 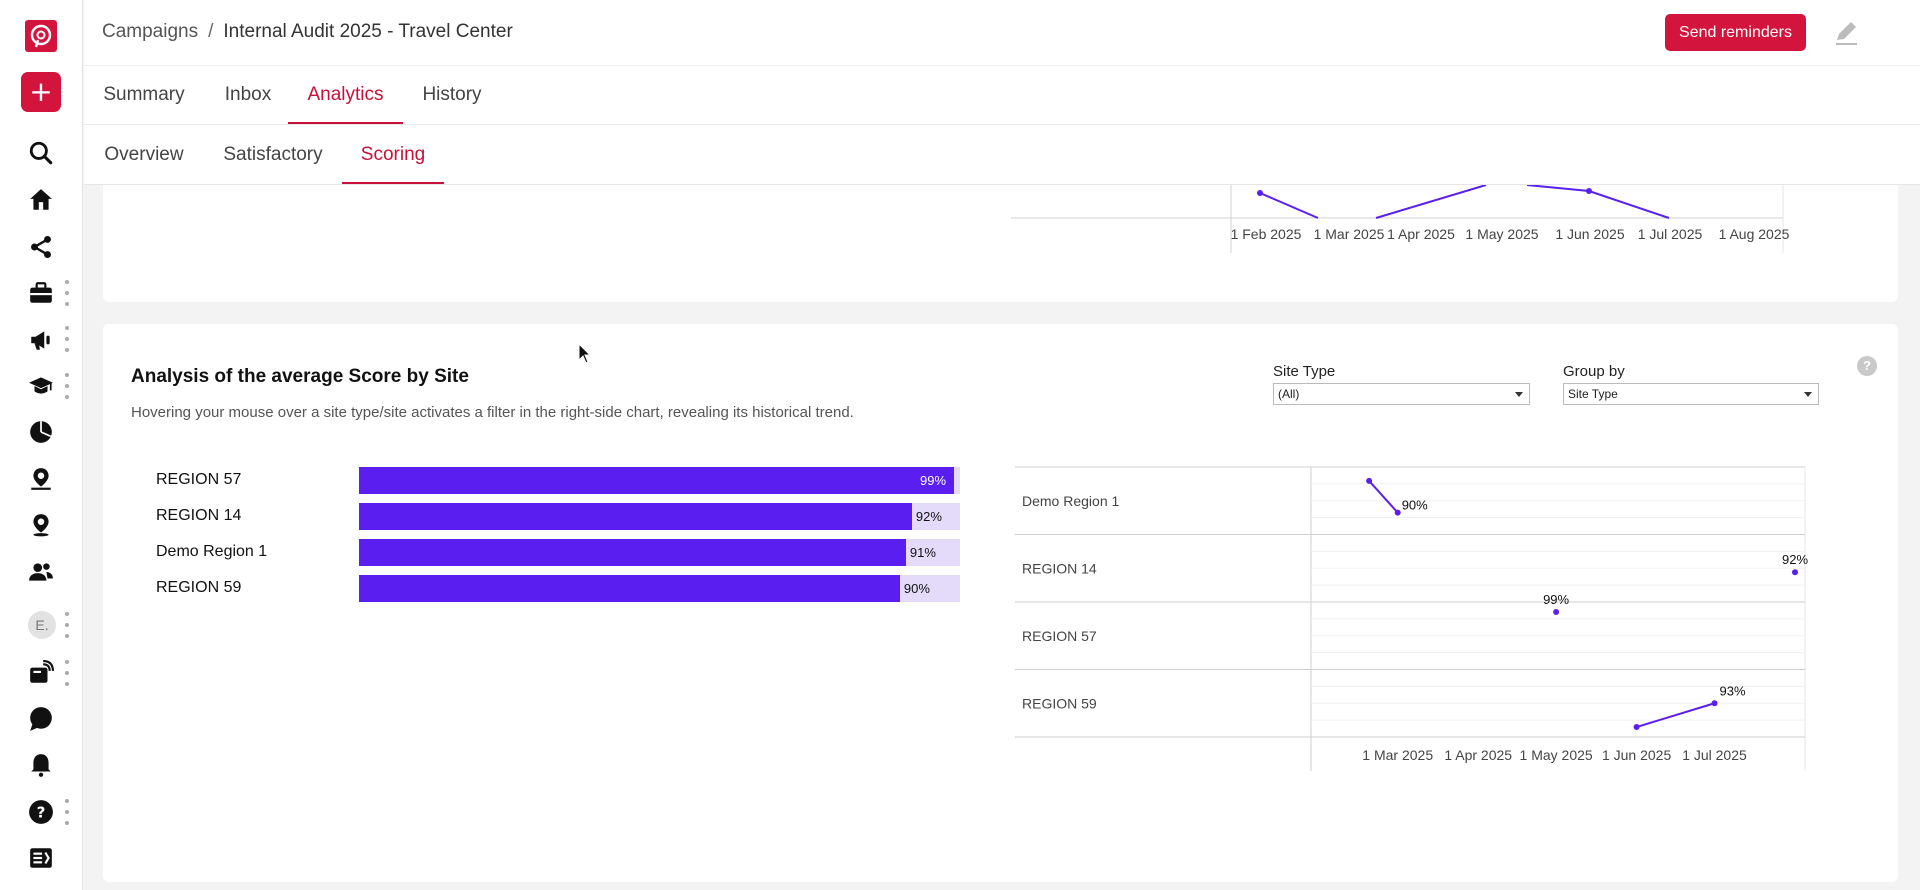 I want to click on series-label: REGION 14, so click(x=1059, y=568).